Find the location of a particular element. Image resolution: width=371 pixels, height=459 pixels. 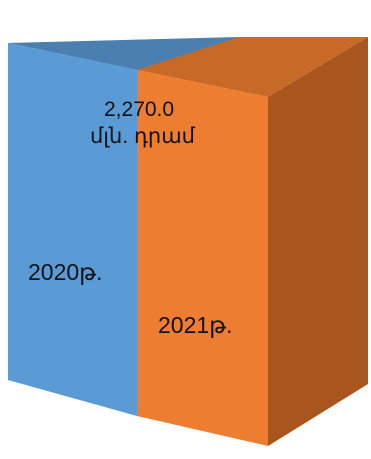

column-top-2021 is located at coordinates (252, 67).